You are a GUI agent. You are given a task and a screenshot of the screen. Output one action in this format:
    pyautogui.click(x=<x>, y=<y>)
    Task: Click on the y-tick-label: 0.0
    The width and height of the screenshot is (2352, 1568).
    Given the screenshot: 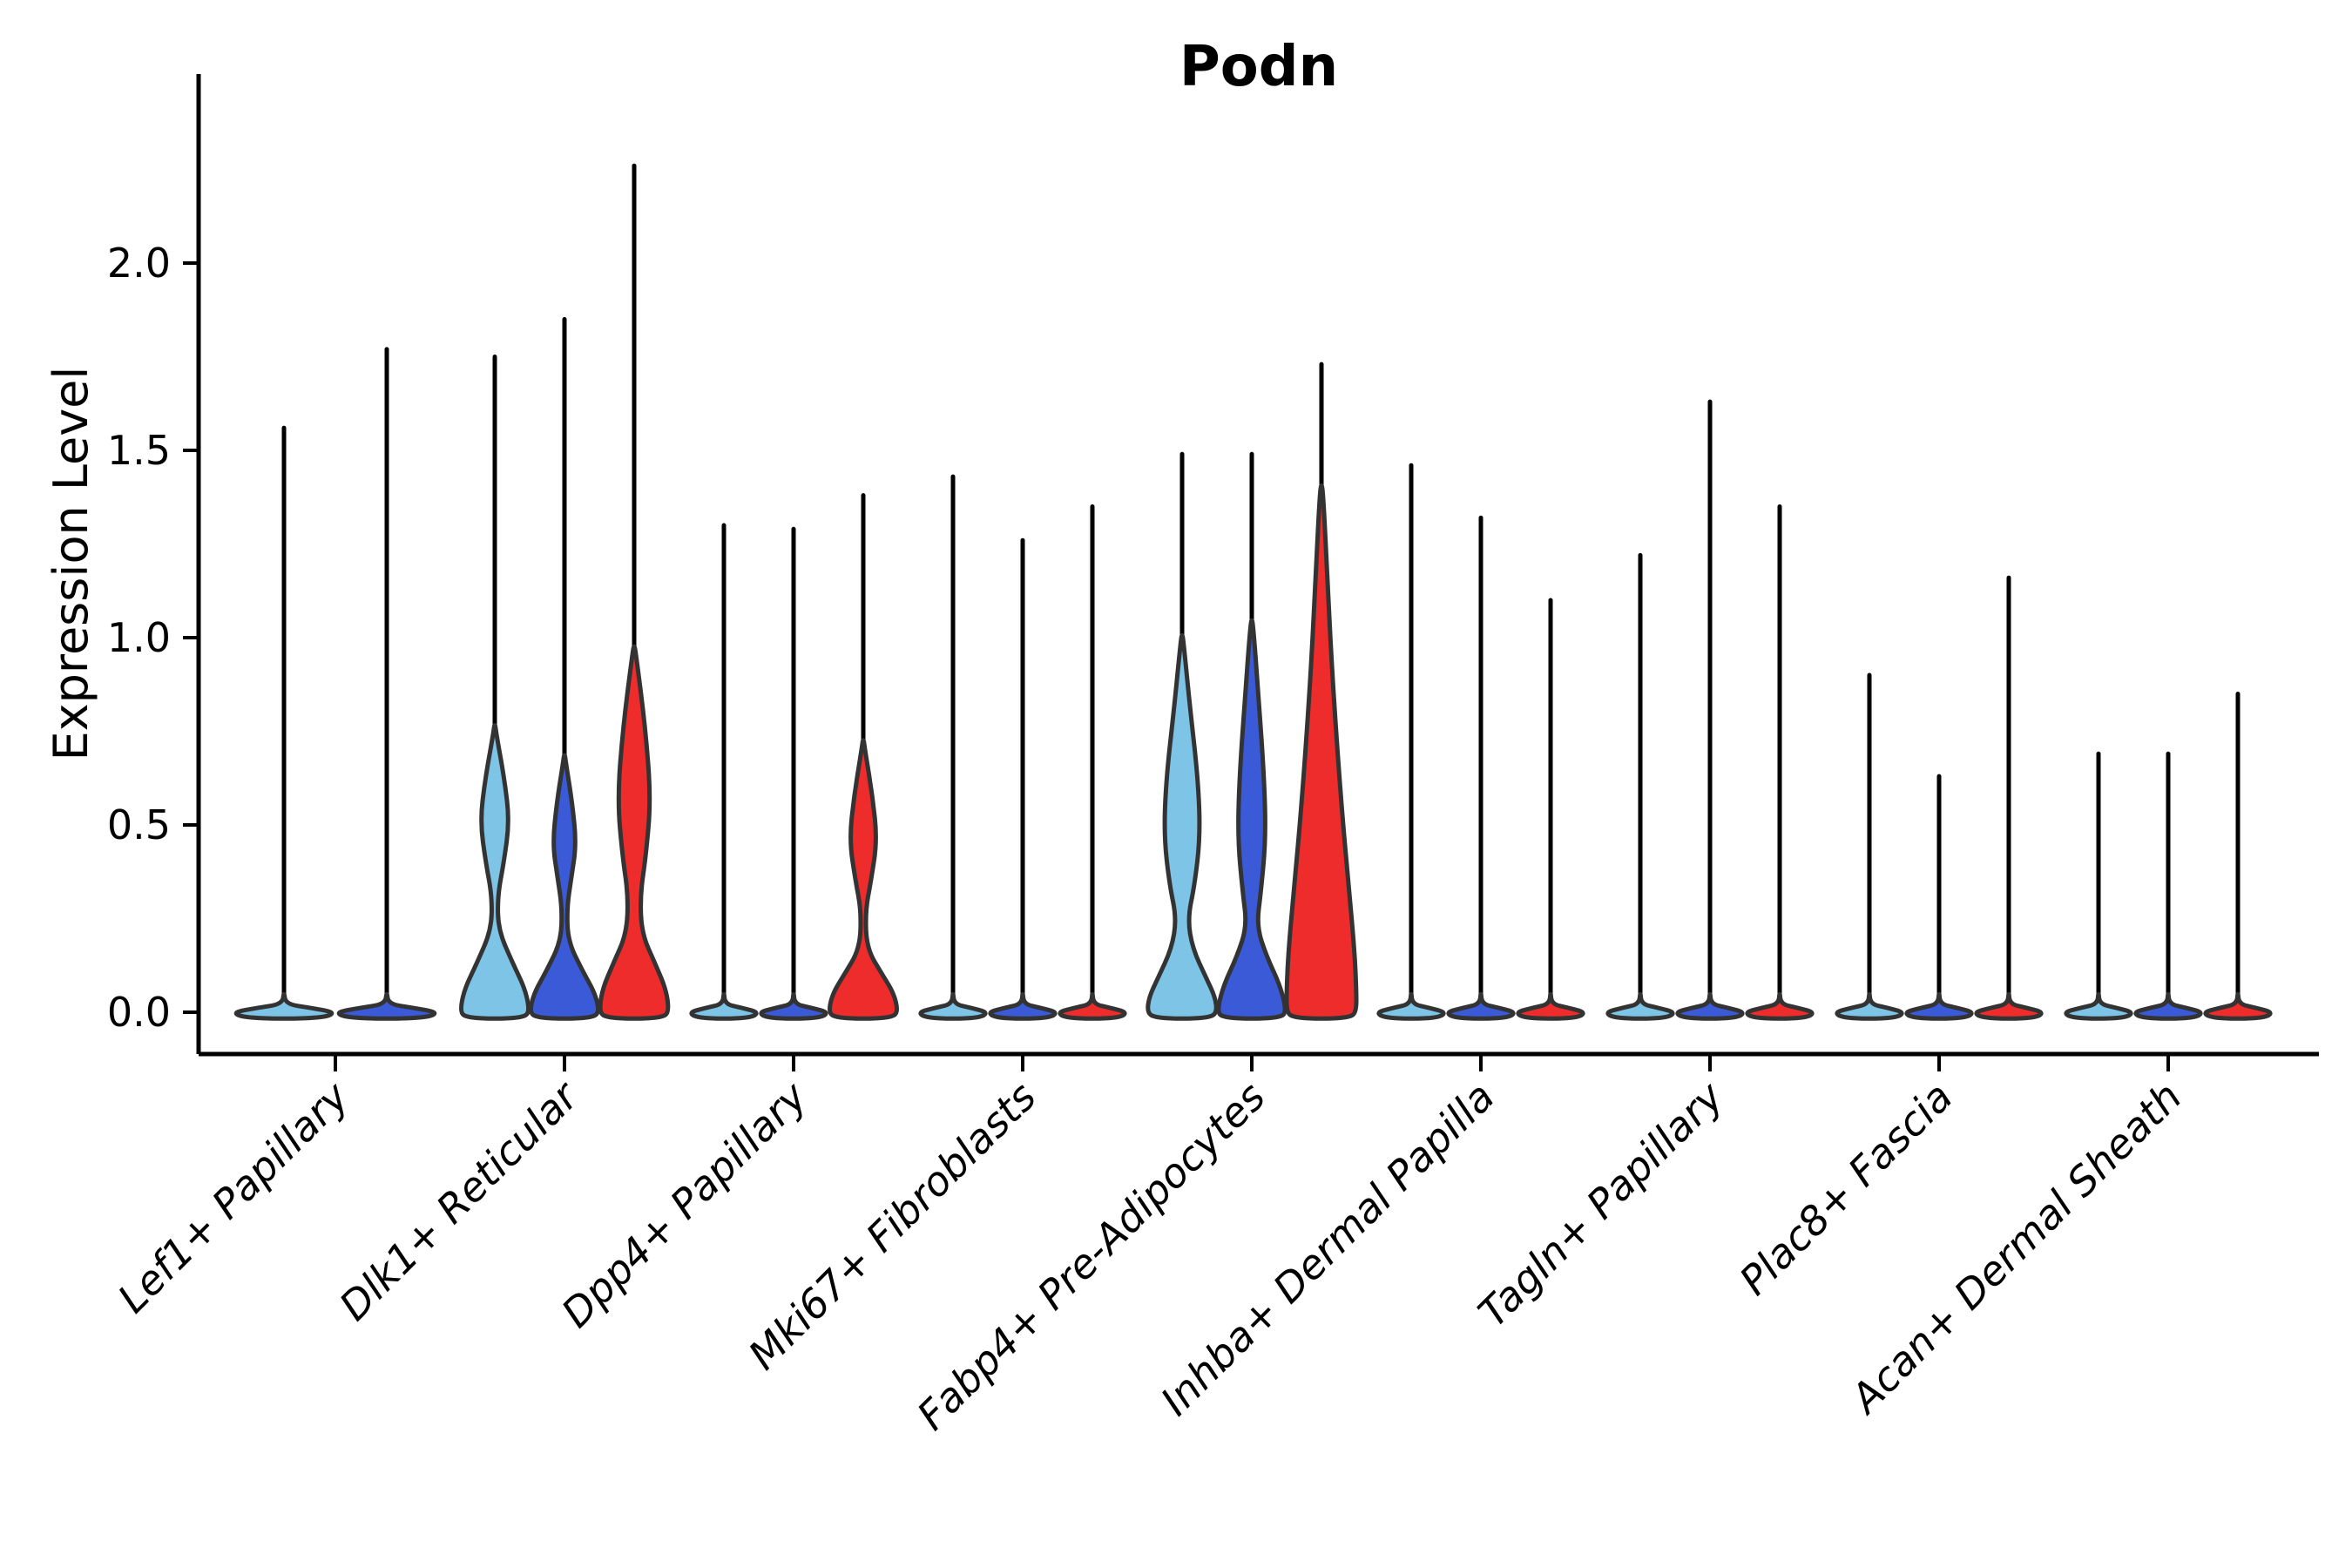 What is the action you would take?
    pyautogui.click(x=139, y=1013)
    